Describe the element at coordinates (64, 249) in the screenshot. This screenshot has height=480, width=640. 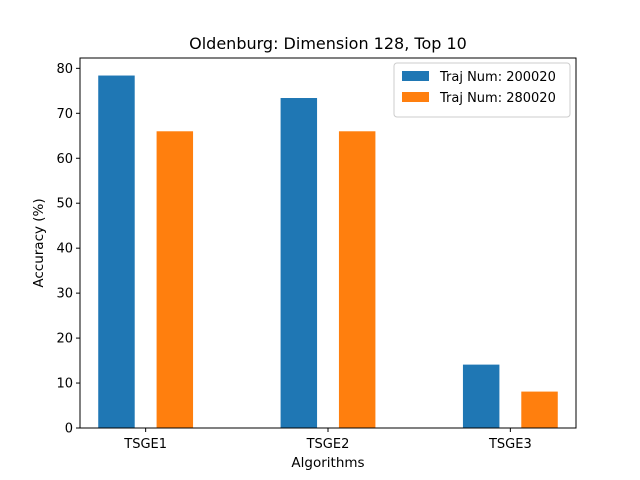
I see `y-tick-label: 40` at that location.